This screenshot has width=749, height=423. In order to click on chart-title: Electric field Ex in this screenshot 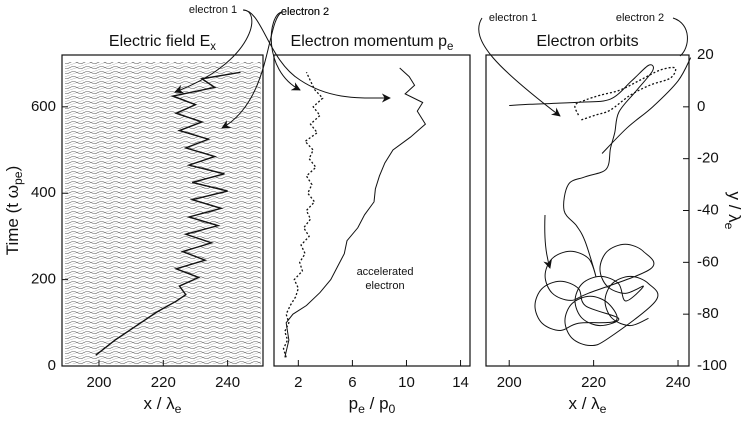, I will do `click(162, 43)`.